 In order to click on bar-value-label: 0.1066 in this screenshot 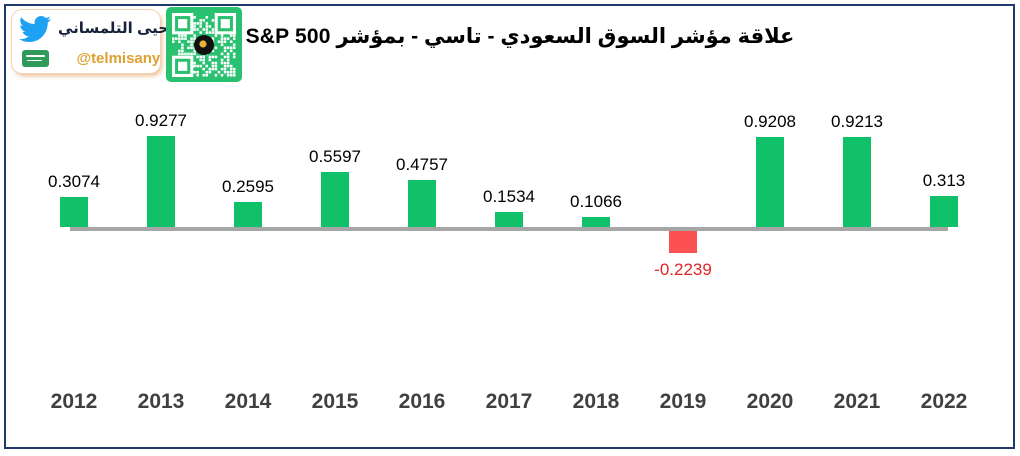, I will do `click(596, 201)`.